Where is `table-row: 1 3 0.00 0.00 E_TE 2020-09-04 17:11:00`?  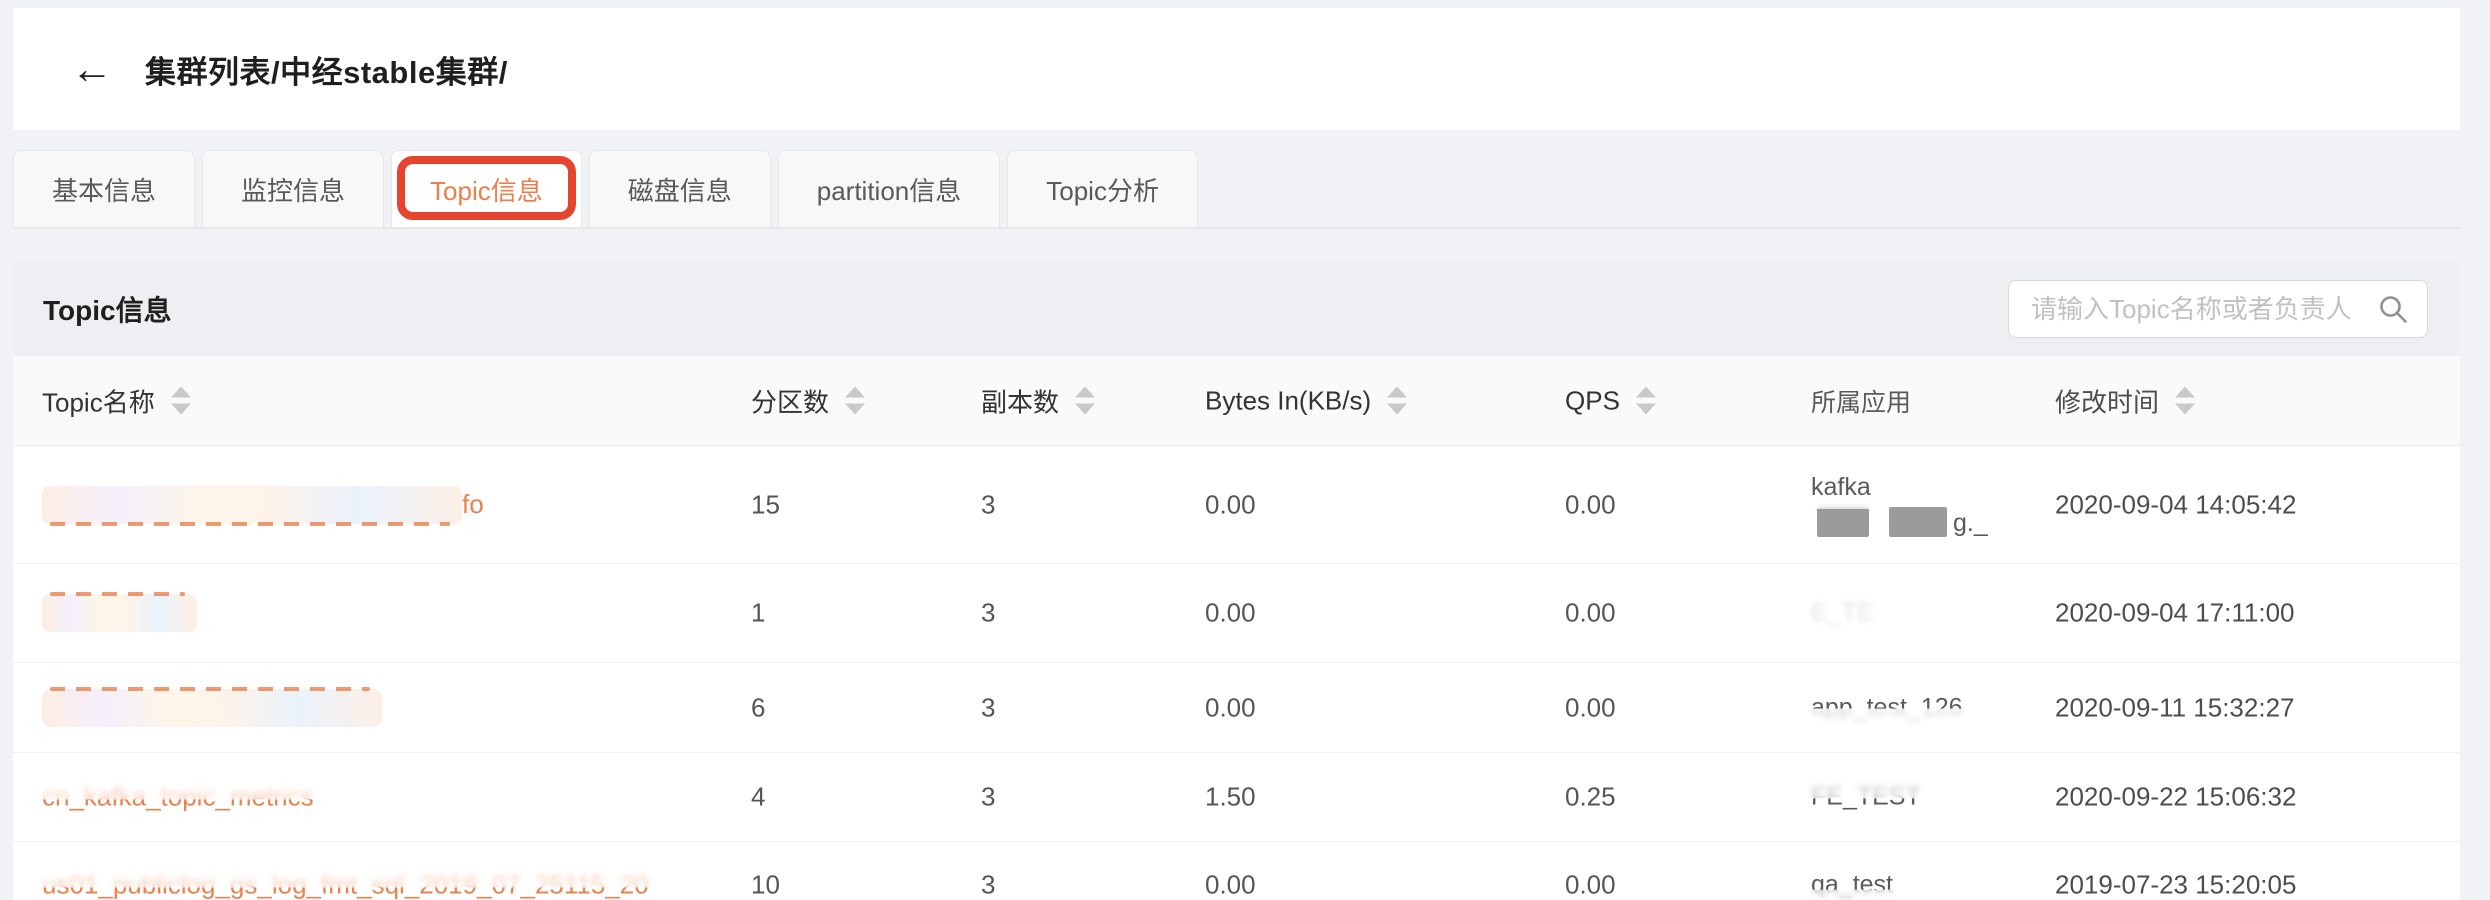
table-row: 1 3 0.00 0.00 E_TE 2020-09-04 17:11:00 is located at coordinates (1236, 613).